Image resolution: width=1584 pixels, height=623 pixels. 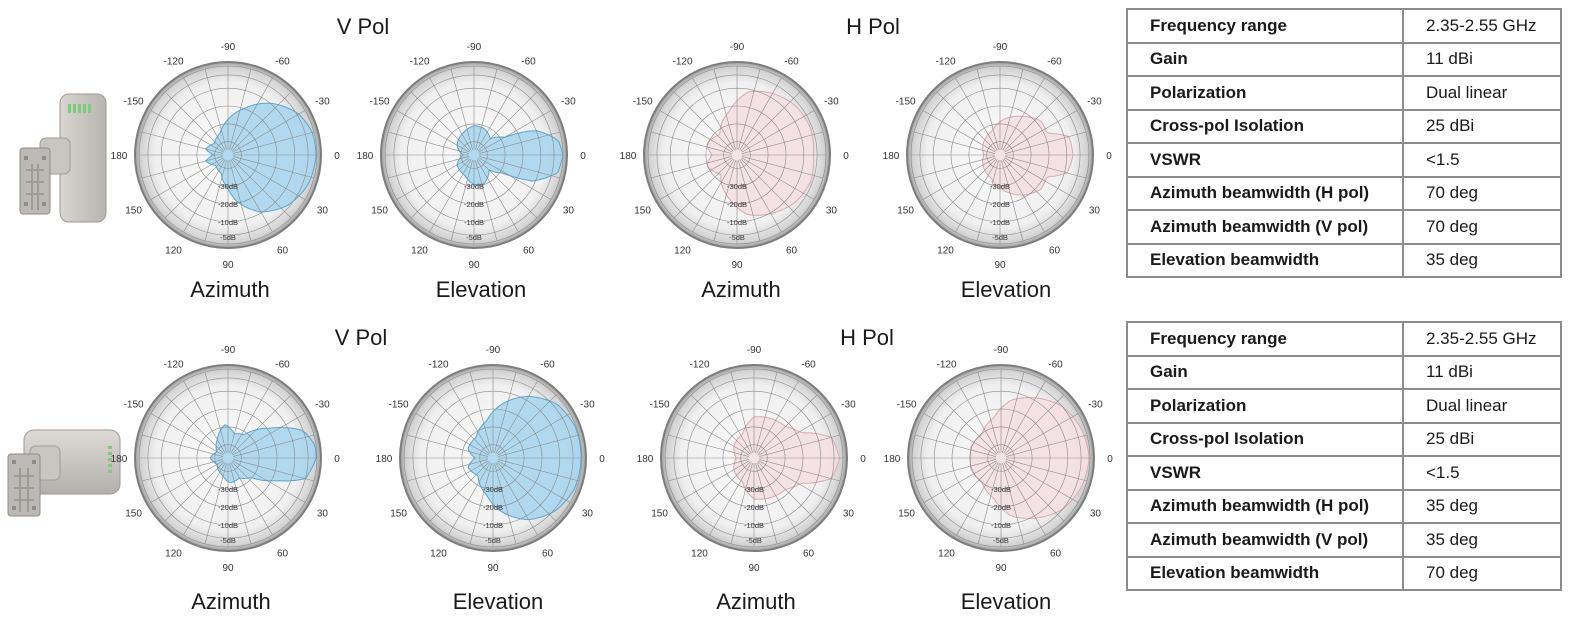 What do you see at coordinates (1265, 406) in the screenshot?
I see `spec-key: Polarization` at bounding box center [1265, 406].